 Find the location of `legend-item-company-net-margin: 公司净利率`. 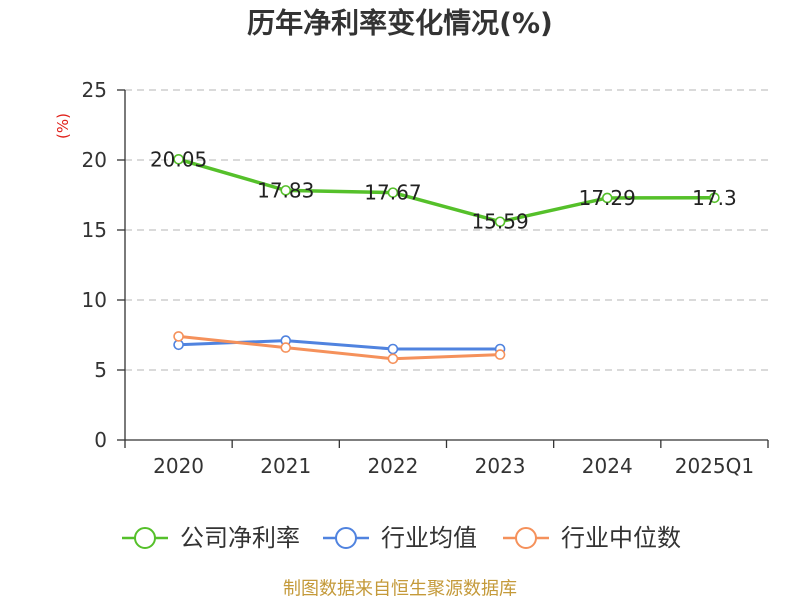

legend-item-company-net-margin: 公司净利率 is located at coordinates (211, 538).